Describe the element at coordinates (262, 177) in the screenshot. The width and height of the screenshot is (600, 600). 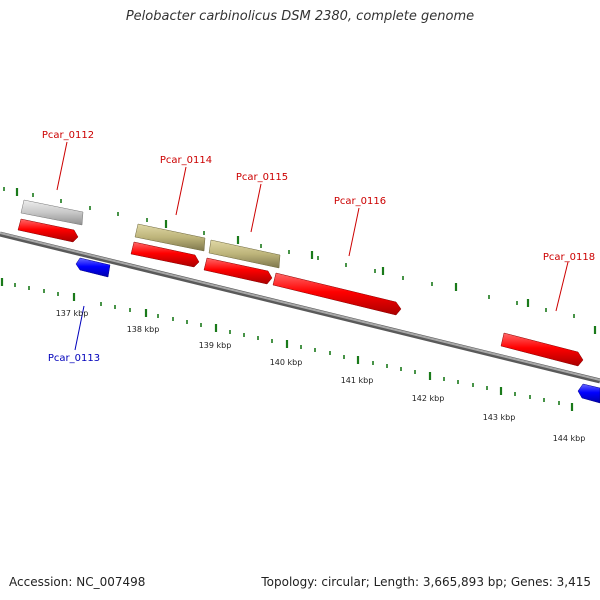
I see `gene-label-pcar-0115: Pcar_0115` at that location.